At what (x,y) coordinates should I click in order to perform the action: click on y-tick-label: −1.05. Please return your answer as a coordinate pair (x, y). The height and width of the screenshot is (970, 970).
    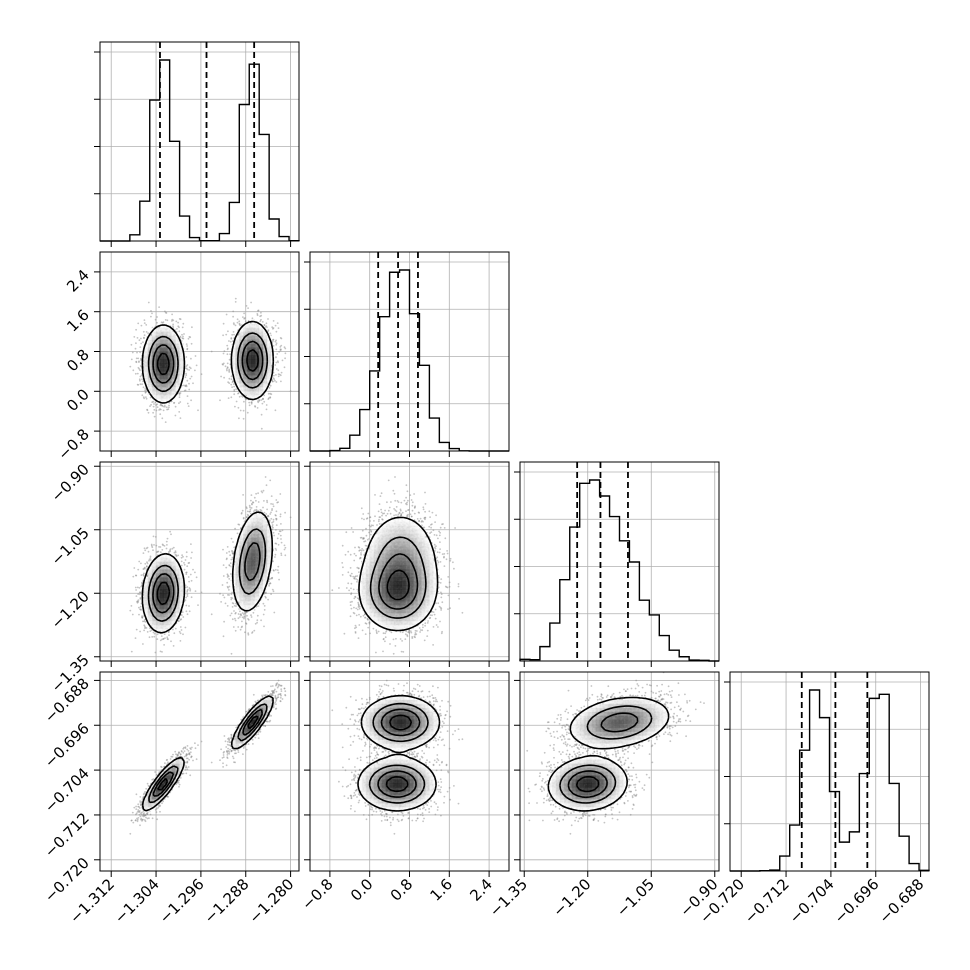
    Looking at the image, I should click on (70, 546).